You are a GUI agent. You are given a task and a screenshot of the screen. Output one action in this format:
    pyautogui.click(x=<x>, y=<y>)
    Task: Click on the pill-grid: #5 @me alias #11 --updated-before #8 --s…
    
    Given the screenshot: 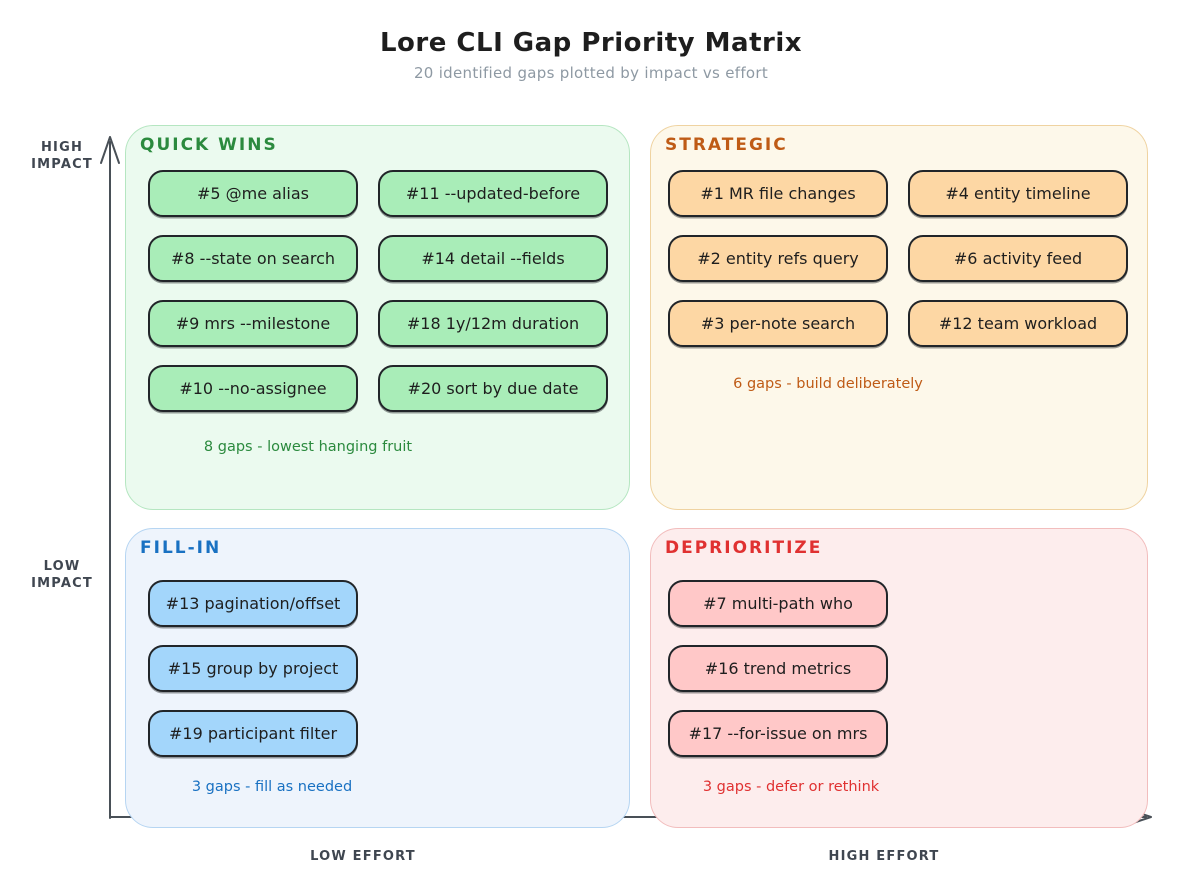 What is the action you would take?
    pyautogui.click(x=378, y=291)
    